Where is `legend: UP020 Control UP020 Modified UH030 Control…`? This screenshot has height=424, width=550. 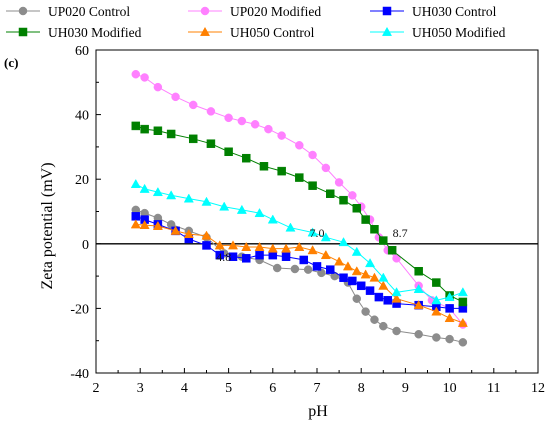
legend: UP020 Control UP020 Modified UH030 Control… is located at coordinates (256, 22).